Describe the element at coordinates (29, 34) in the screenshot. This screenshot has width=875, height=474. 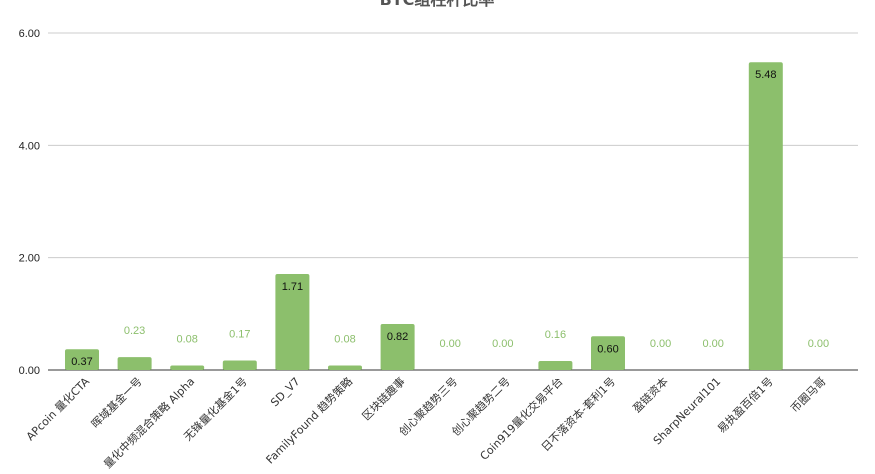
I see `y-tick-label: 6.00` at that location.